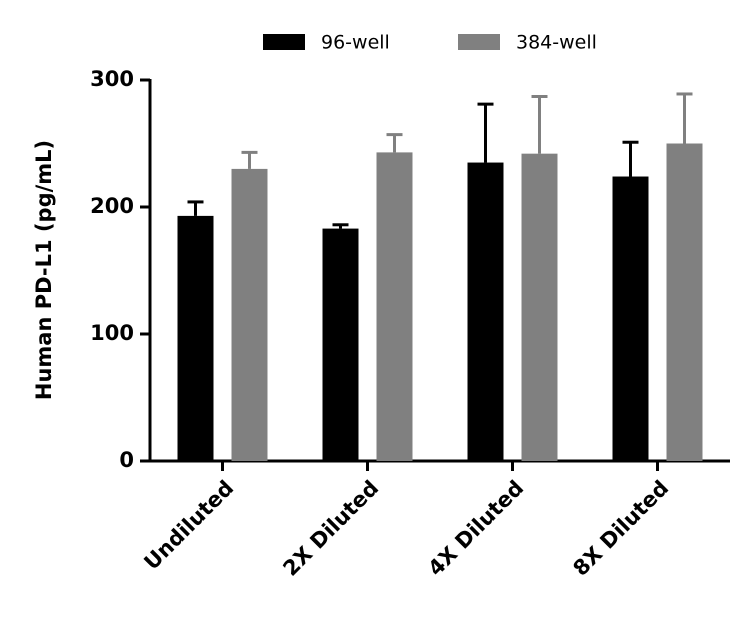  I want to click on x-tick-label: 8X Diluted, so click(620, 528).